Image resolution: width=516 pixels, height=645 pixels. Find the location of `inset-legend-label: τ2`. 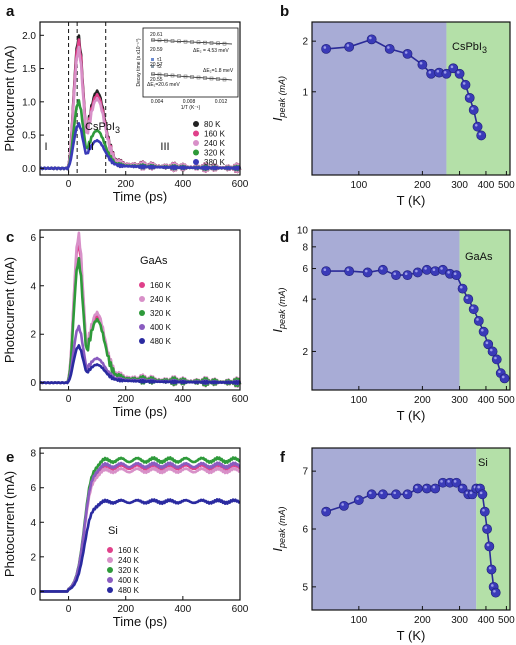

inset-legend-label: τ2 is located at coordinates (159, 67).